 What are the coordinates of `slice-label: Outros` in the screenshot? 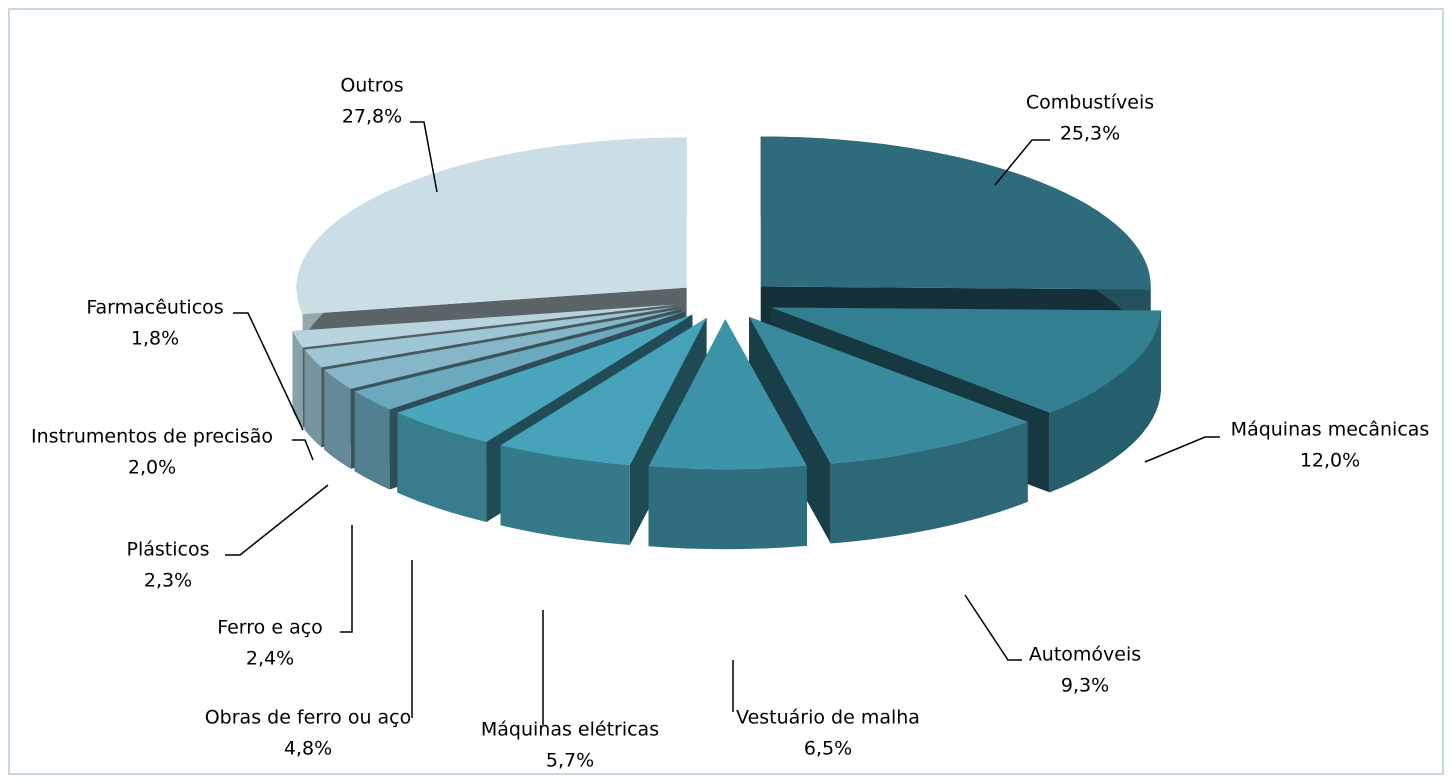 It's located at (371, 86).